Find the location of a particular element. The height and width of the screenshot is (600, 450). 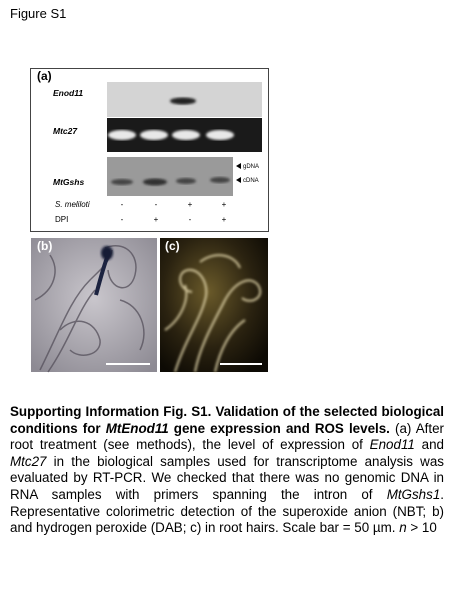

panel-label: (b) is located at coordinates (44, 246).